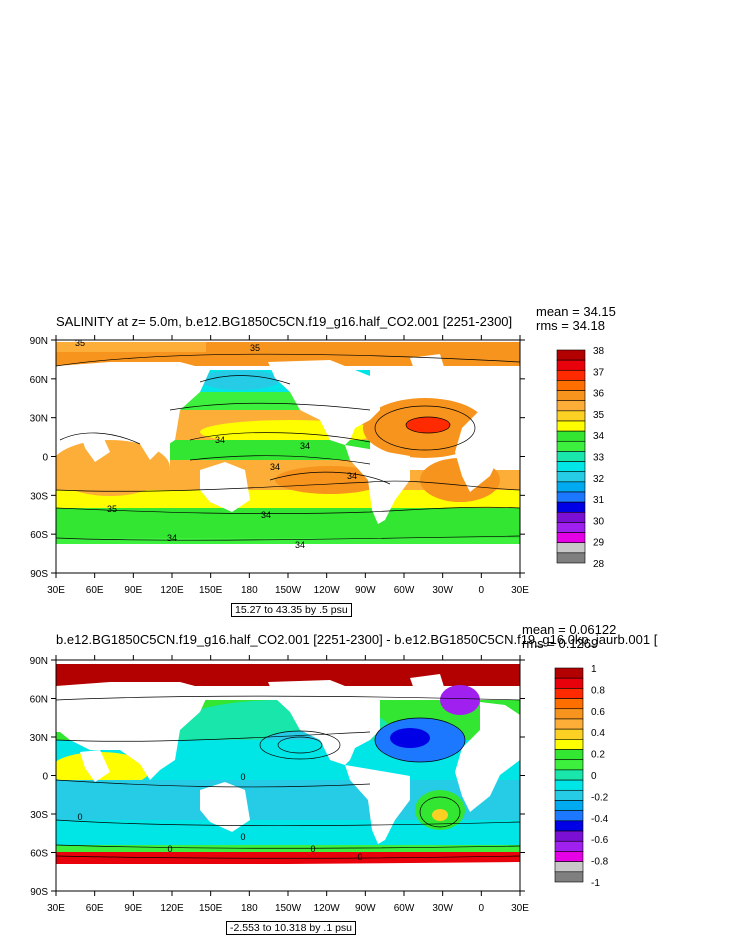  What do you see at coordinates (39, 341) in the screenshot?
I see `top-lat-tick-label: 90N` at bounding box center [39, 341].